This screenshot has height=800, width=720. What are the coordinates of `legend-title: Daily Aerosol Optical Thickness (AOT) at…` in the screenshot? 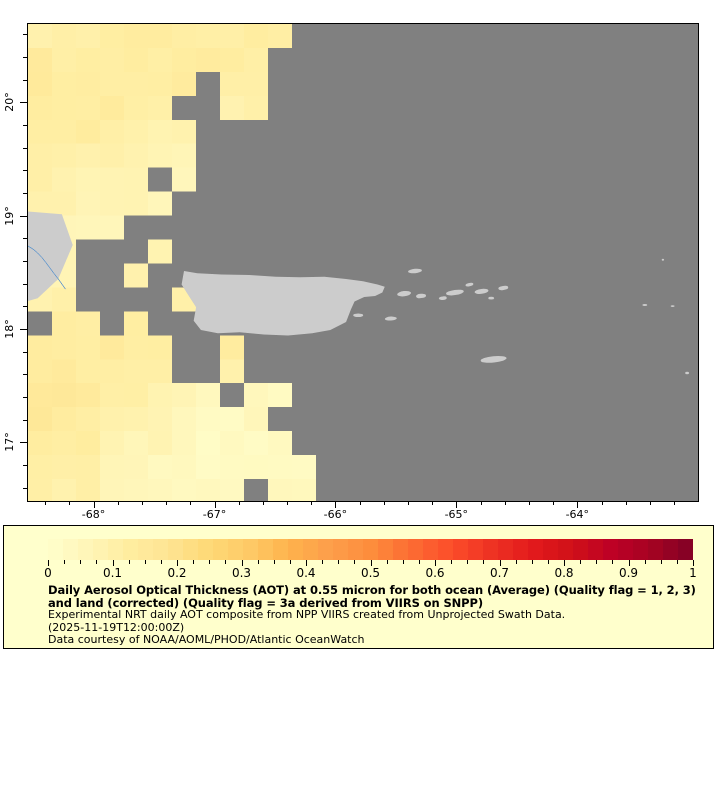 It's located at (372, 596).